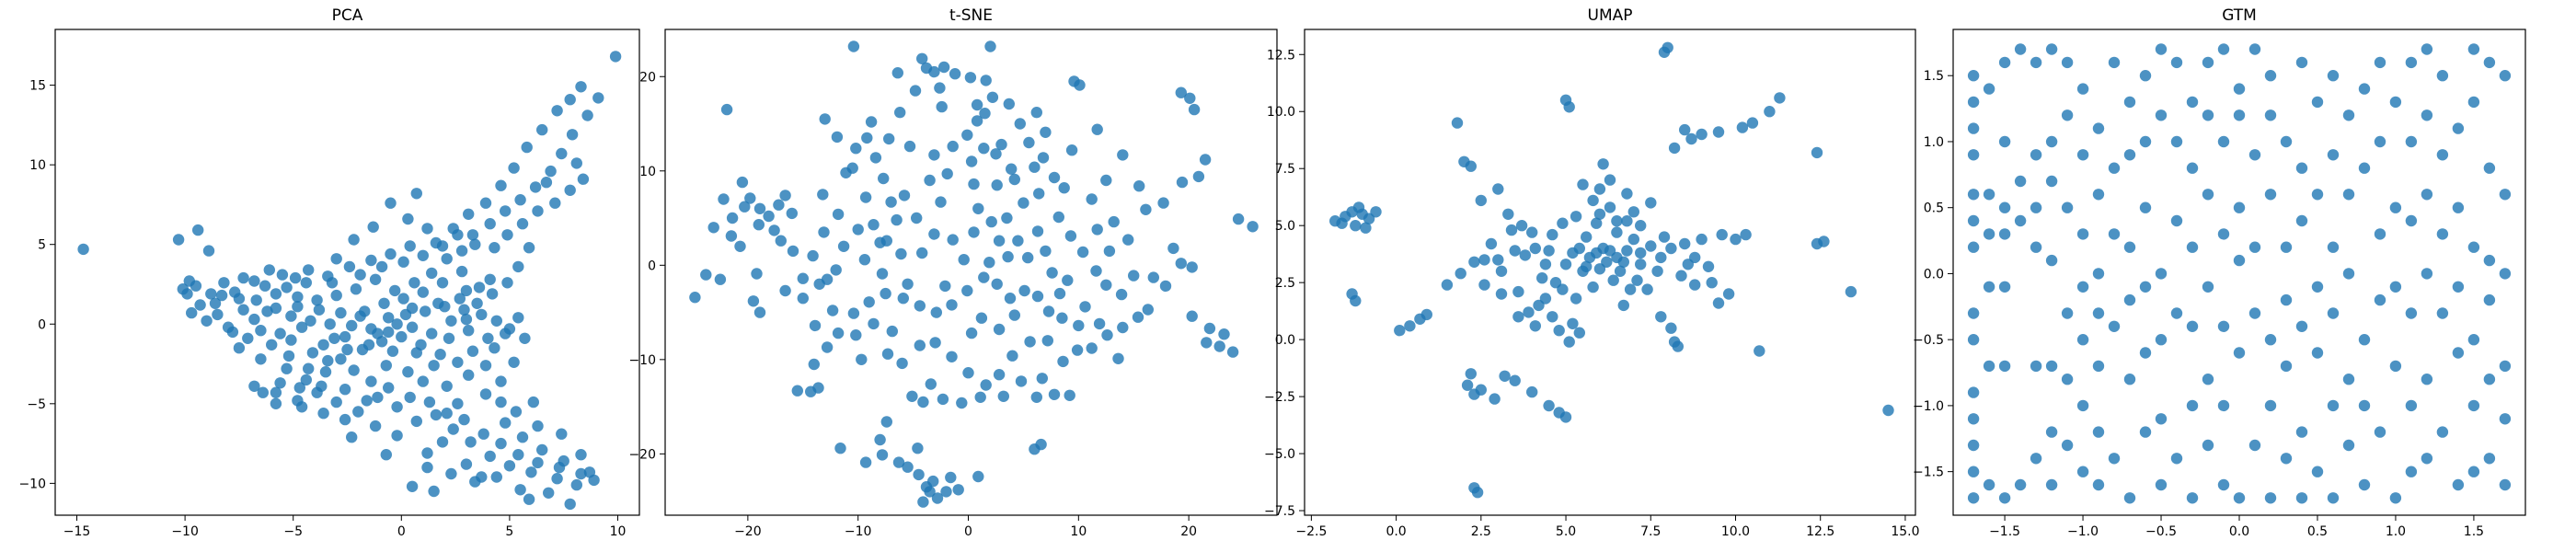 The width and height of the screenshot is (2576, 552). Describe the element at coordinates (1934, 274) in the screenshot. I see `y-tick-label: 0.0` at that location.